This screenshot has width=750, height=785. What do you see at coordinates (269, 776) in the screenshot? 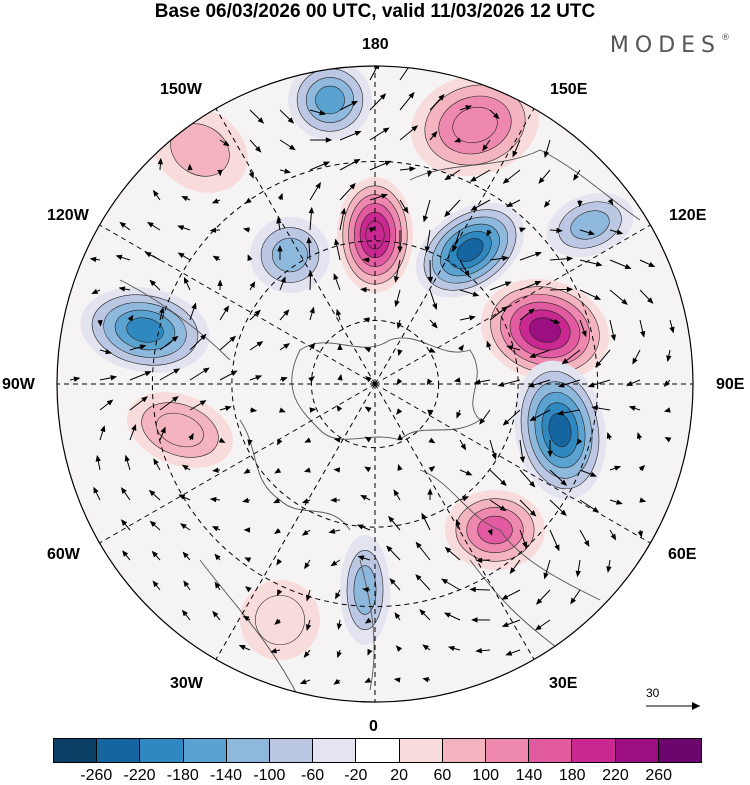
I see `colorbar-tick-label: -100` at bounding box center [269, 776].